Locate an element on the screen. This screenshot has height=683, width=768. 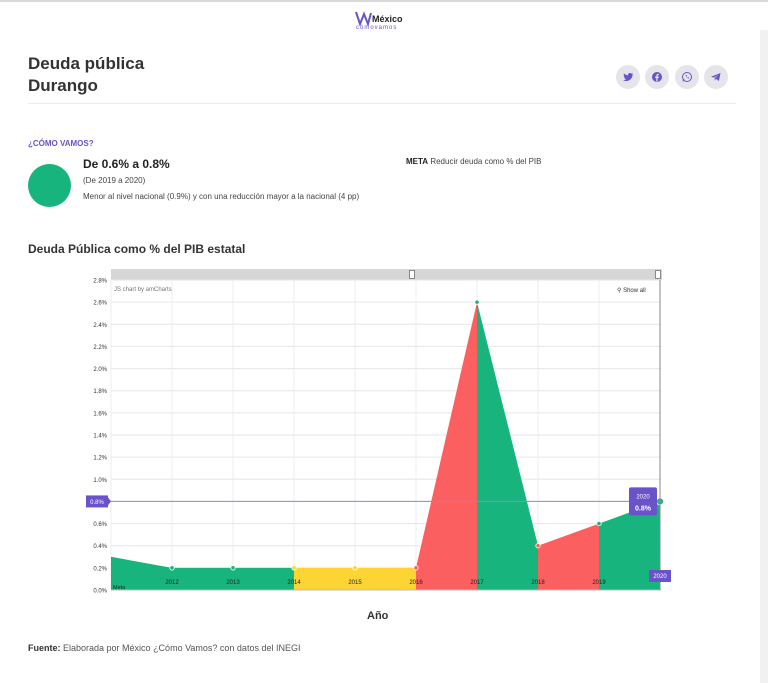
scrollbar-start-grip is located at coordinates (412, 274).